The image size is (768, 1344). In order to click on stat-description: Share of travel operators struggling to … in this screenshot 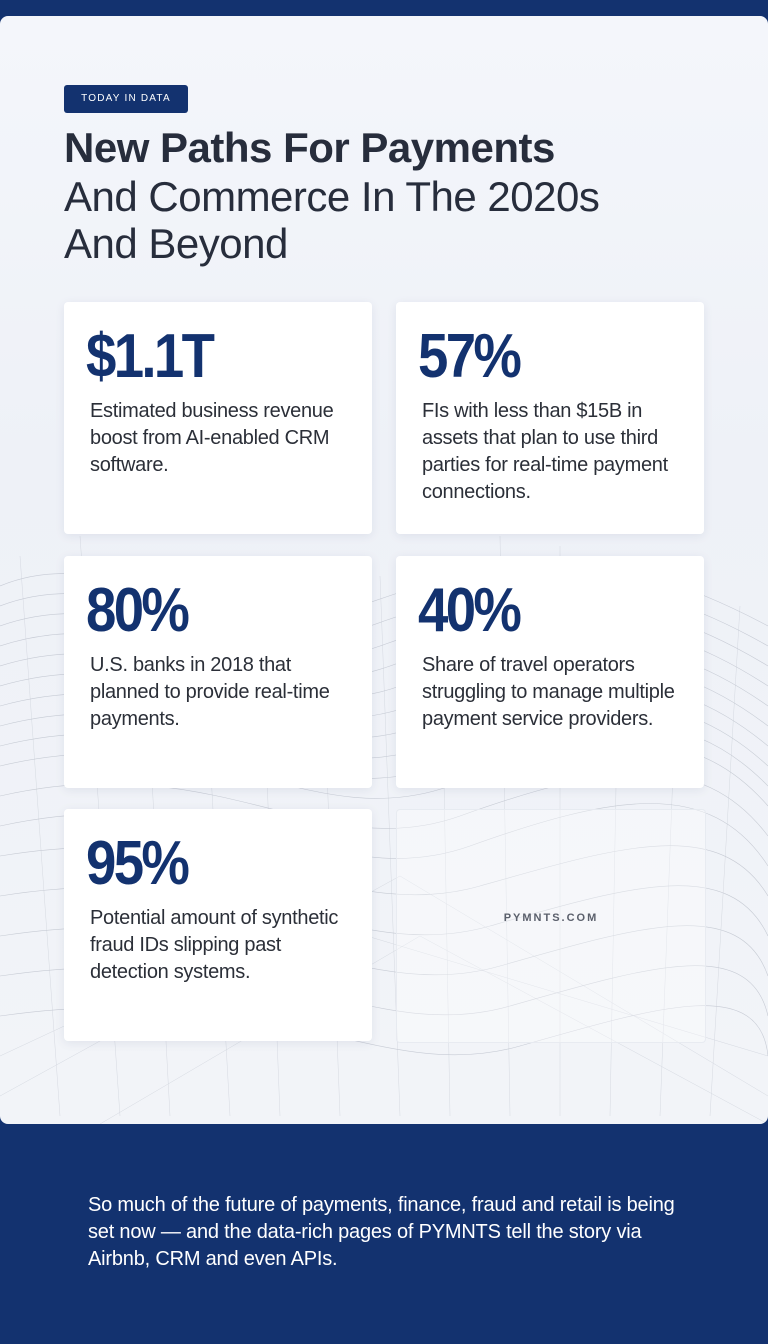, I will do `click(548, 692)`.